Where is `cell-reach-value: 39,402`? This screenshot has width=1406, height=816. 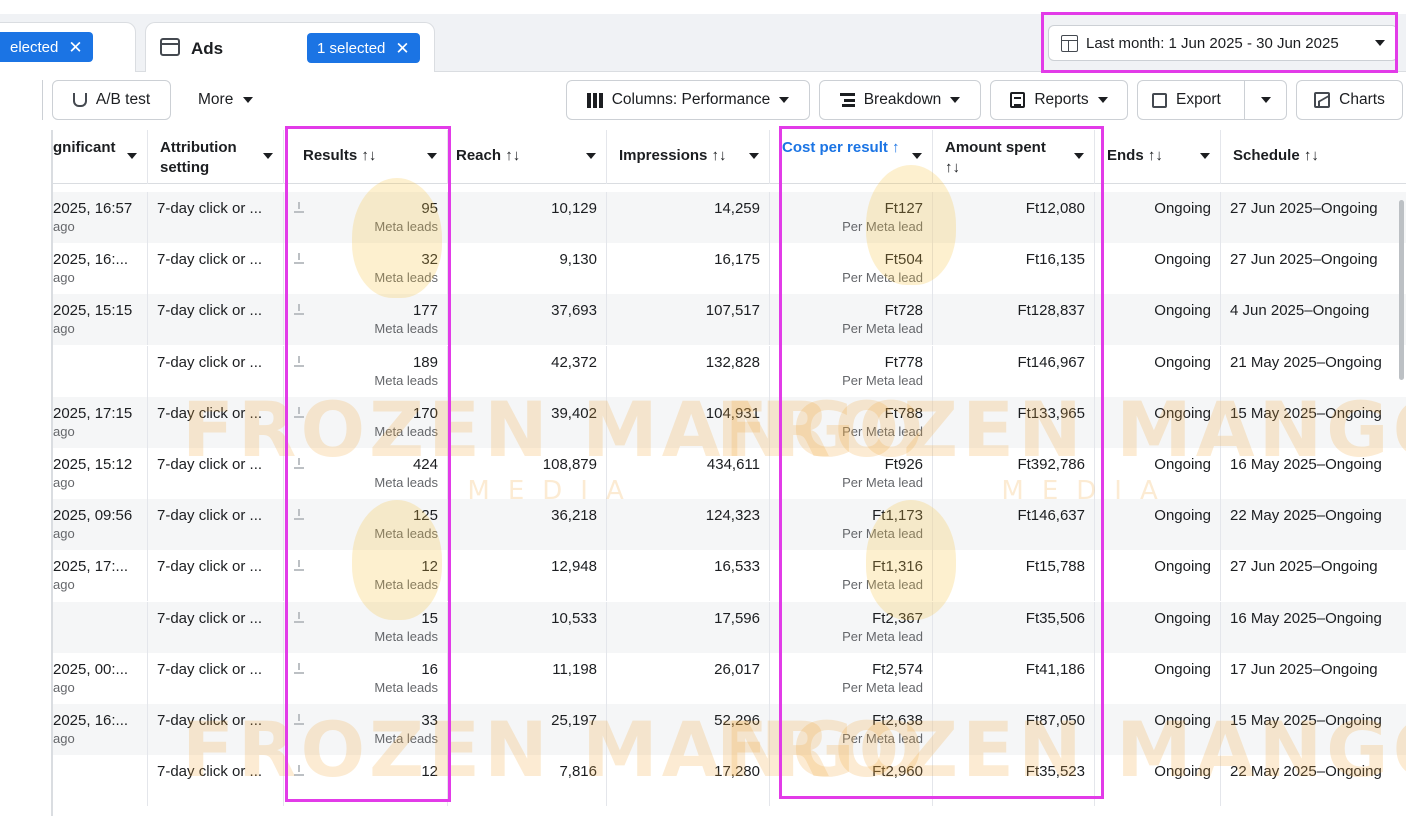
cell-reach-value: 39,402 is located at coordinates (574, 413).